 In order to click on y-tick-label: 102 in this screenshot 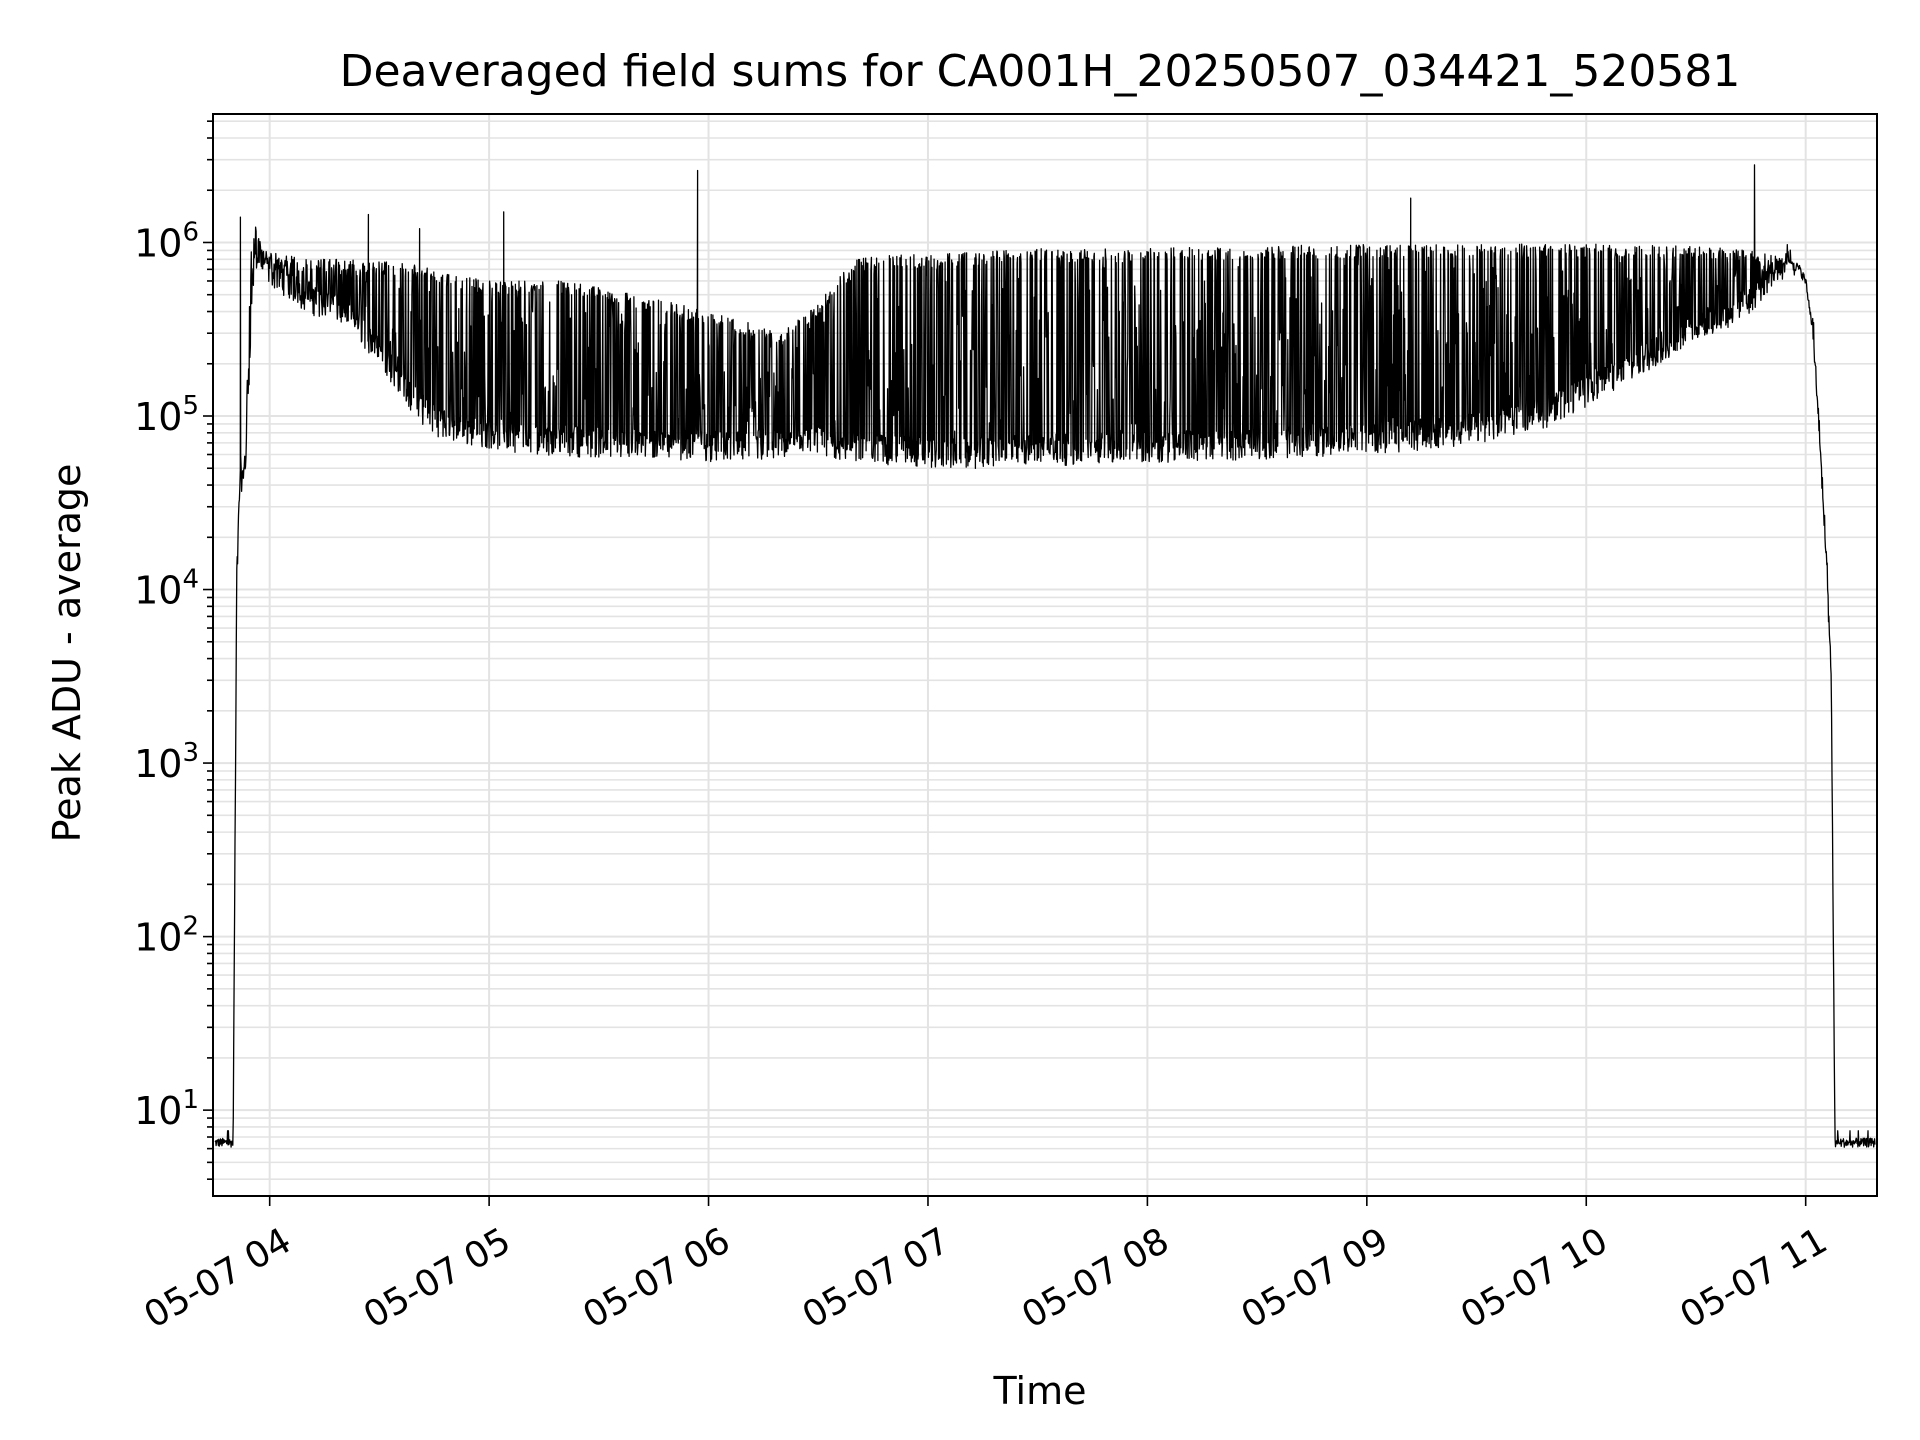, I will do `click(166, 936)`.